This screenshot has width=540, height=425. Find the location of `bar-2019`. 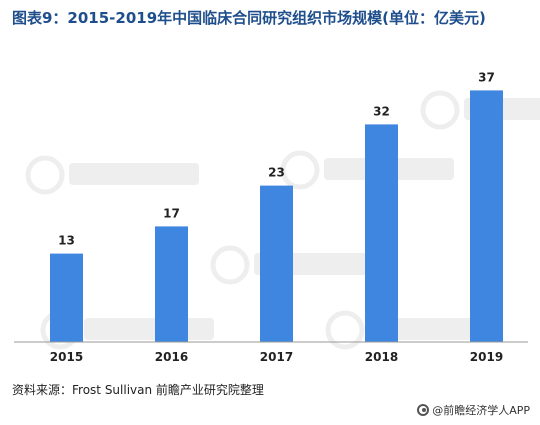

bar-2019 is located at coordinates (486, 216).